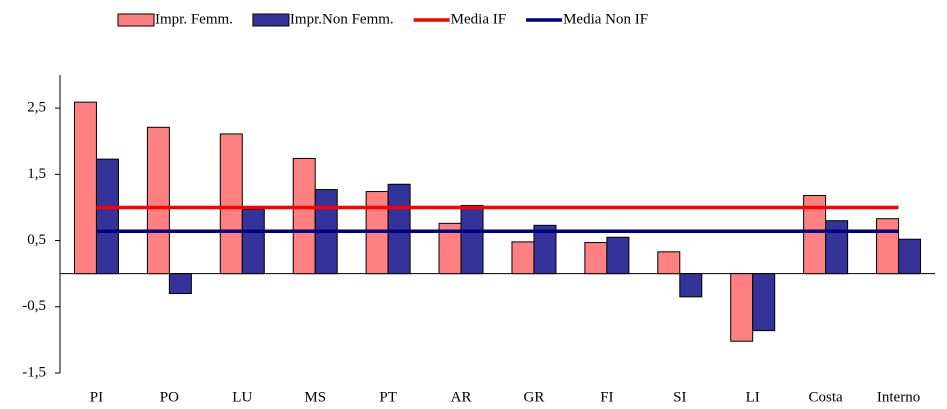 This screenshot has height=409, width=947. I want to click on x-tick-label: PO, so click(169, 397).